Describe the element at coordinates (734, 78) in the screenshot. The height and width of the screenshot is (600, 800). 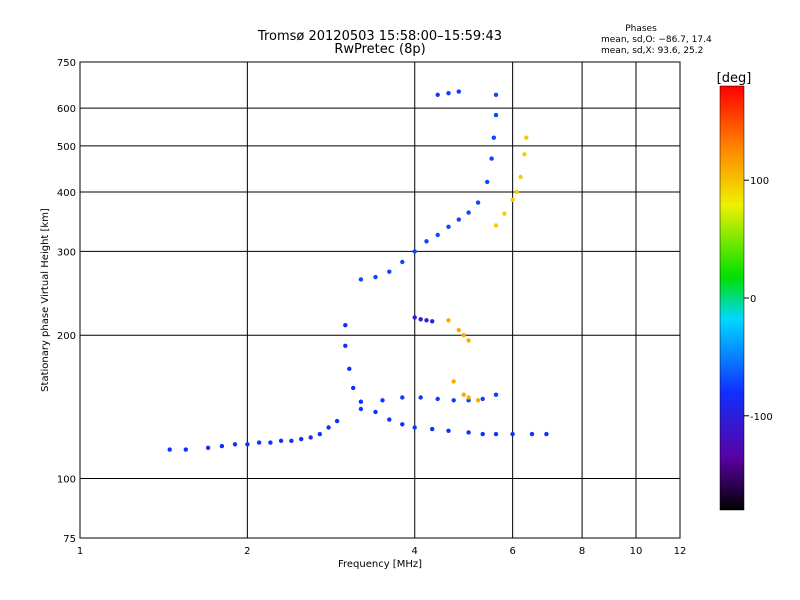
I see `colorbar-label: [deg]` at that location.